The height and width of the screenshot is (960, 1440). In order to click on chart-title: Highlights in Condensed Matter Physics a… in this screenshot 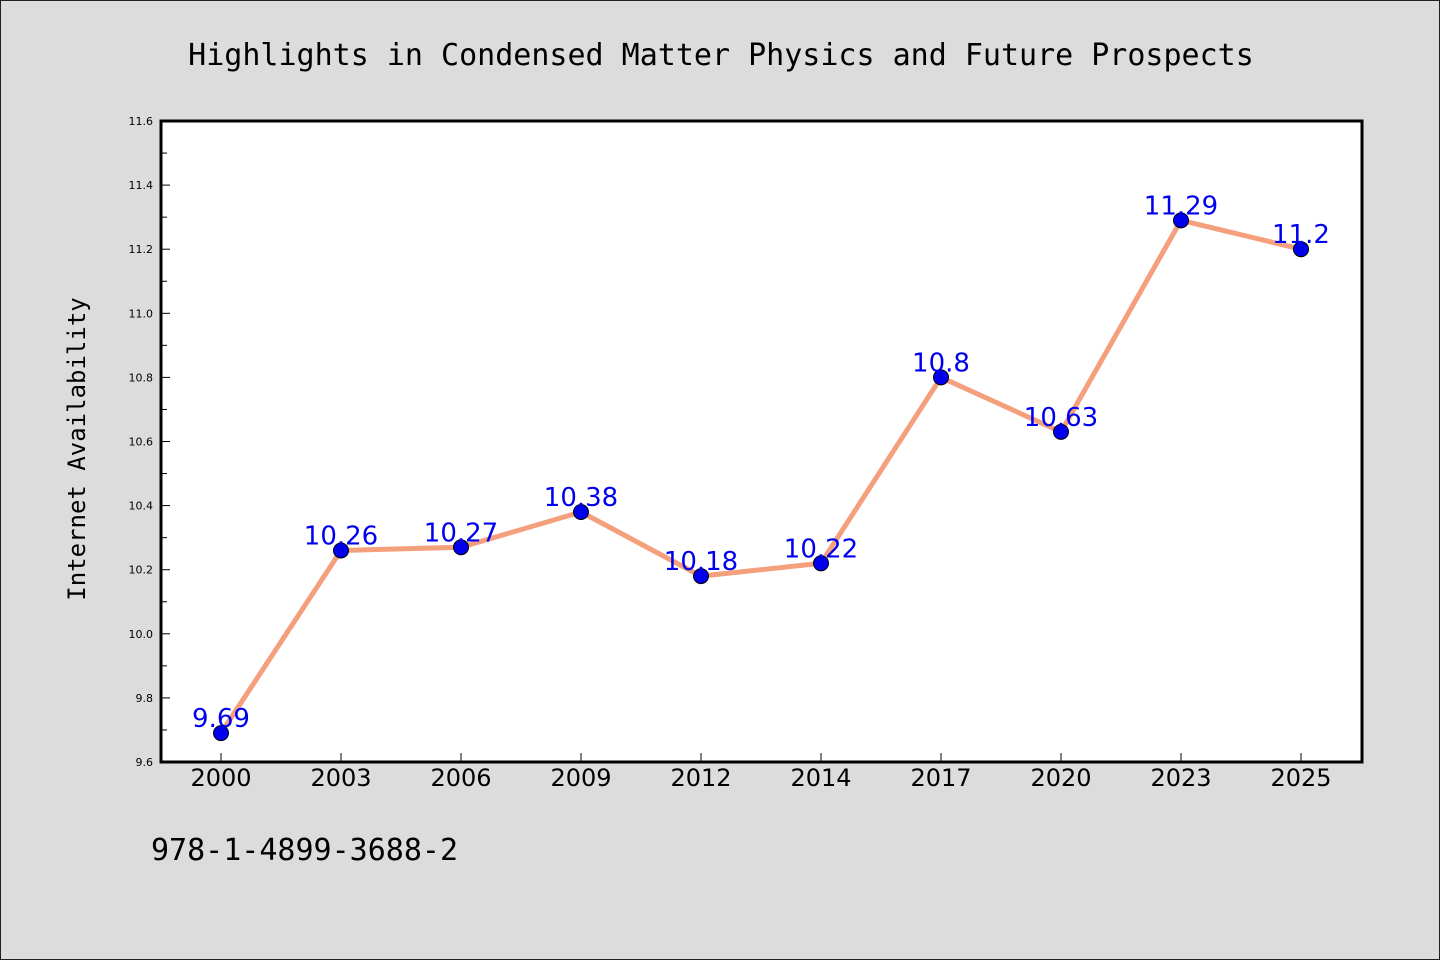, I will do `click(721, 55)`.